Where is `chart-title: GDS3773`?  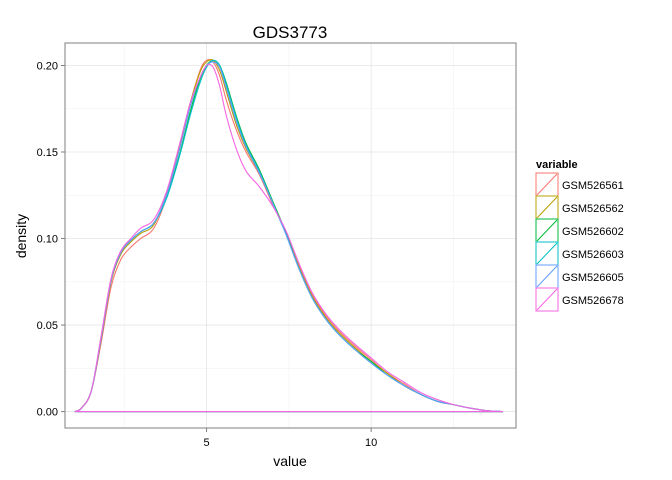 chart-title: GDS3773 is located at coordinates (290, 32).